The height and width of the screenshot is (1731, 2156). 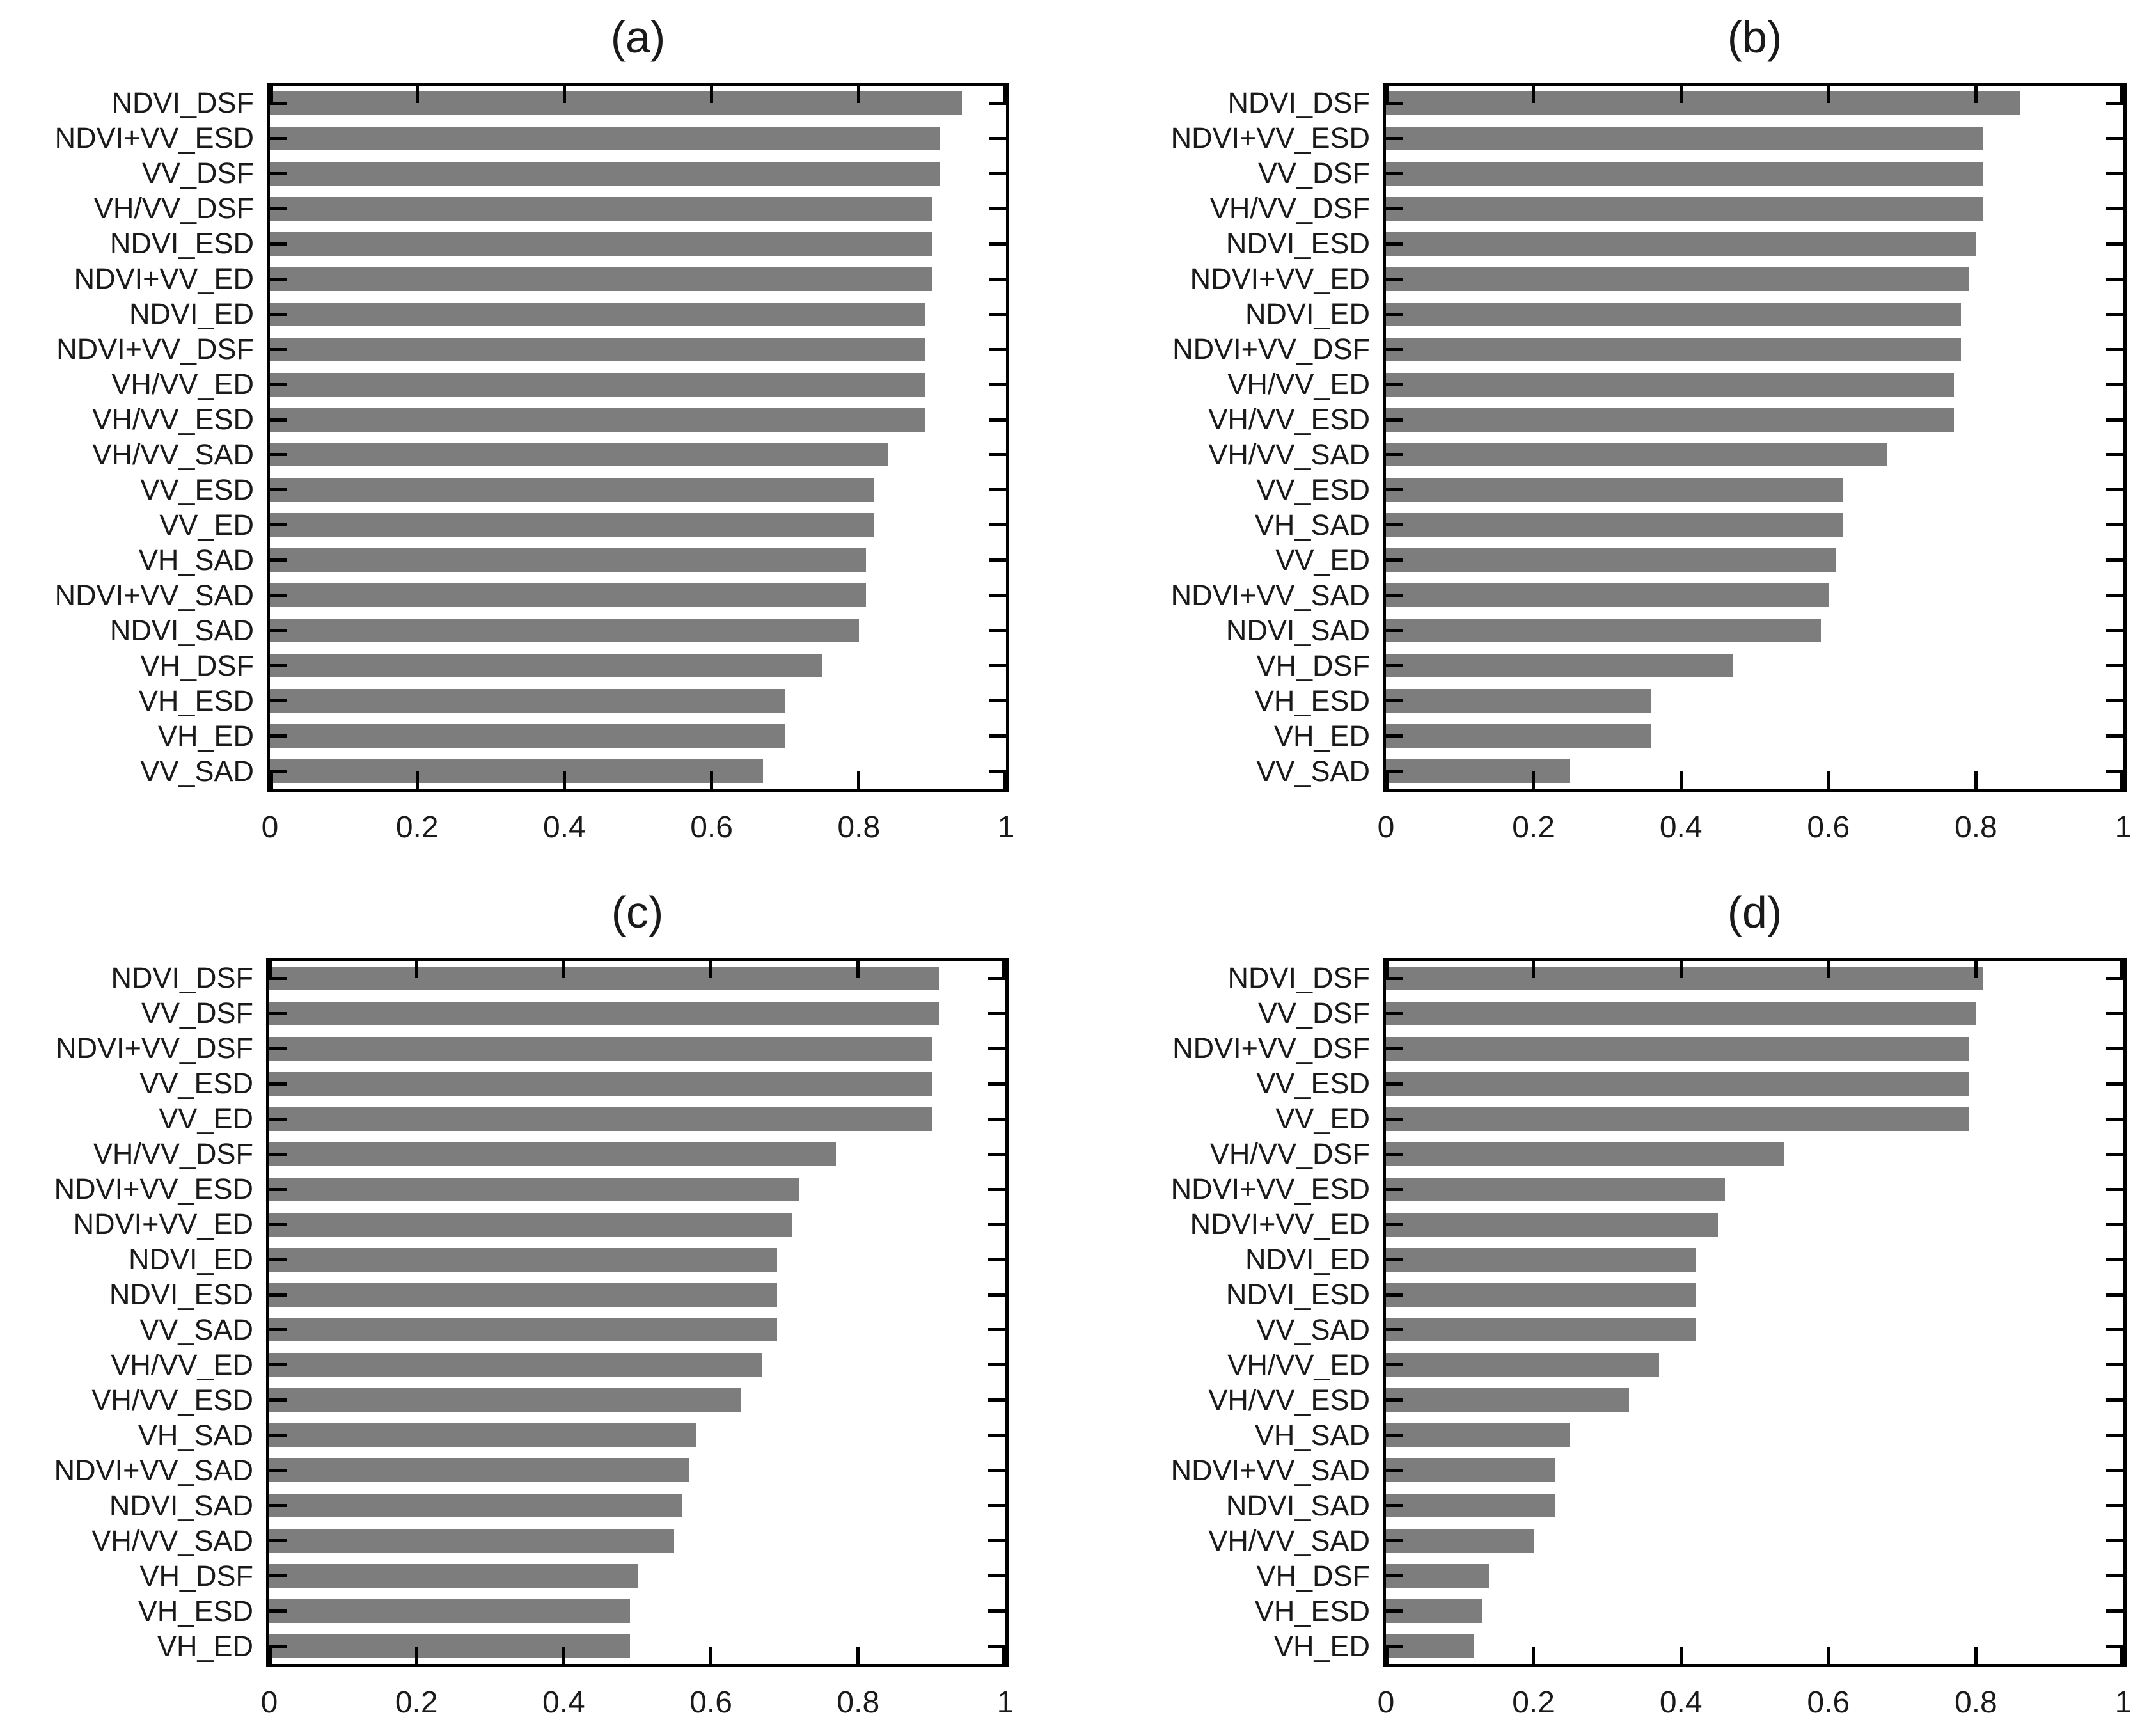 I want to click on bar-VV_ESD, so click(x=1614, y=490).